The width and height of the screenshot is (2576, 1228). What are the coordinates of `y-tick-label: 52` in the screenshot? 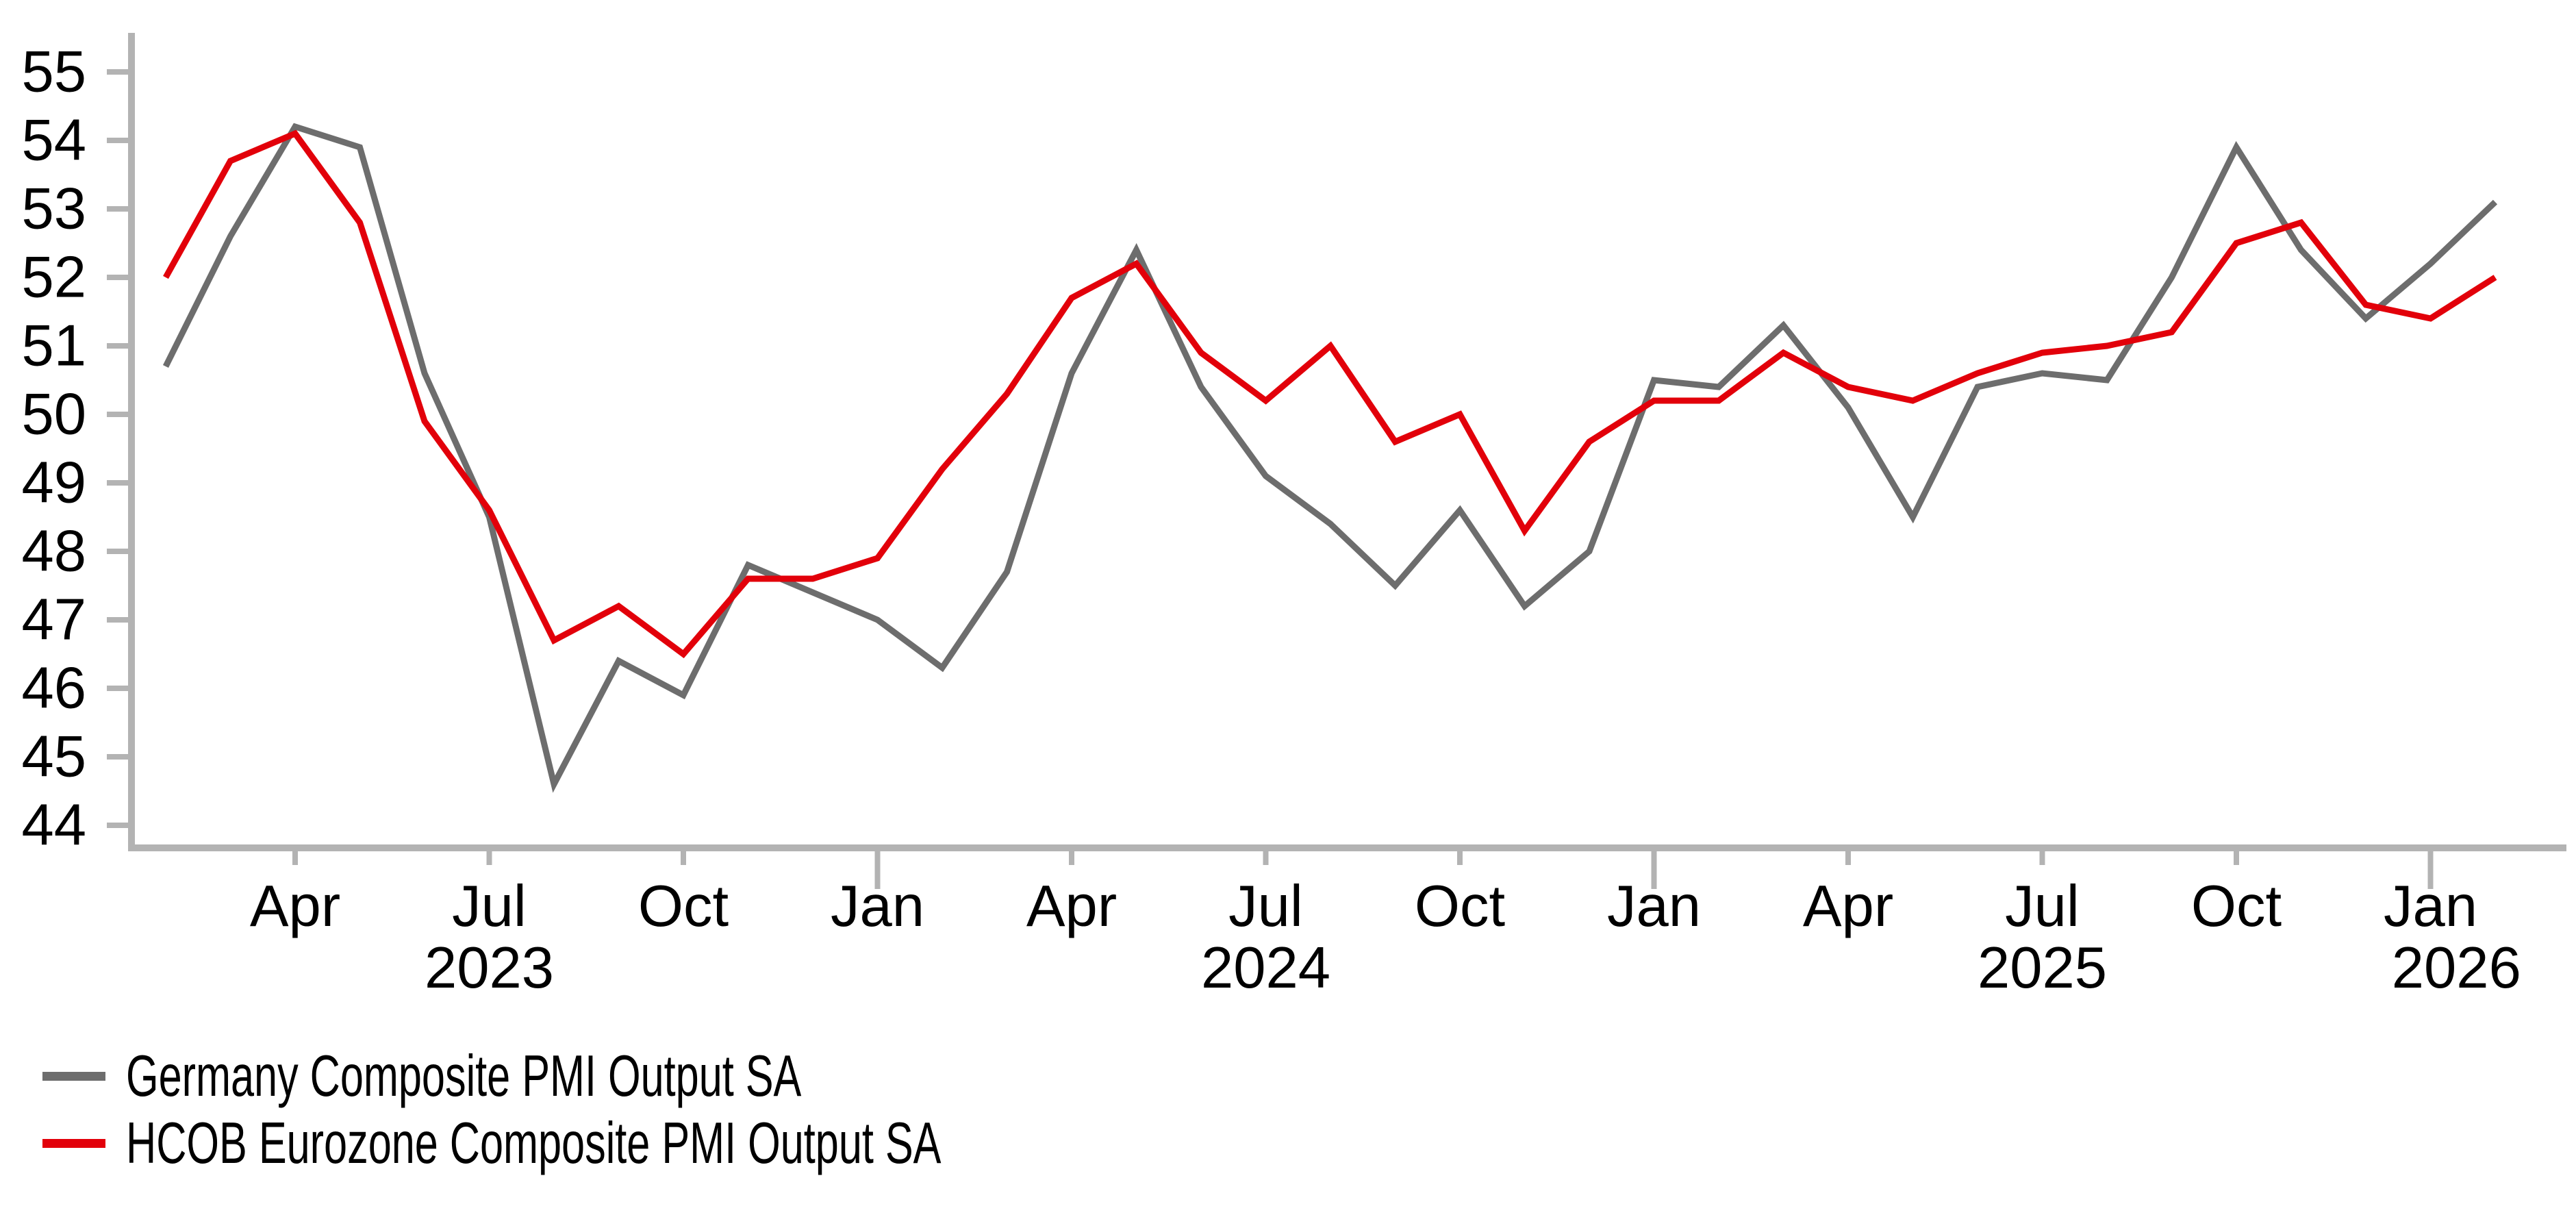 It's located at (53, 278).